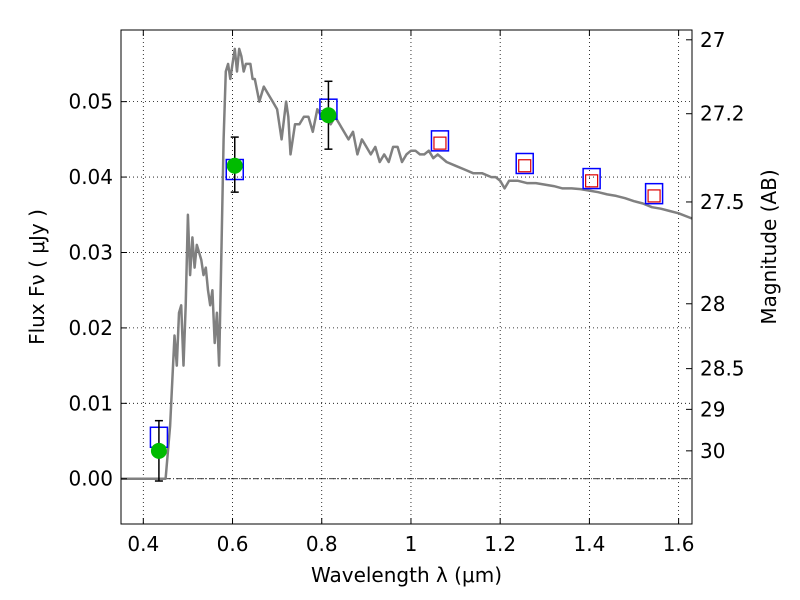  Describe the element at coordinates (90, 102) in the screenshot. I see `y-tick-label: 0.05` at that location.